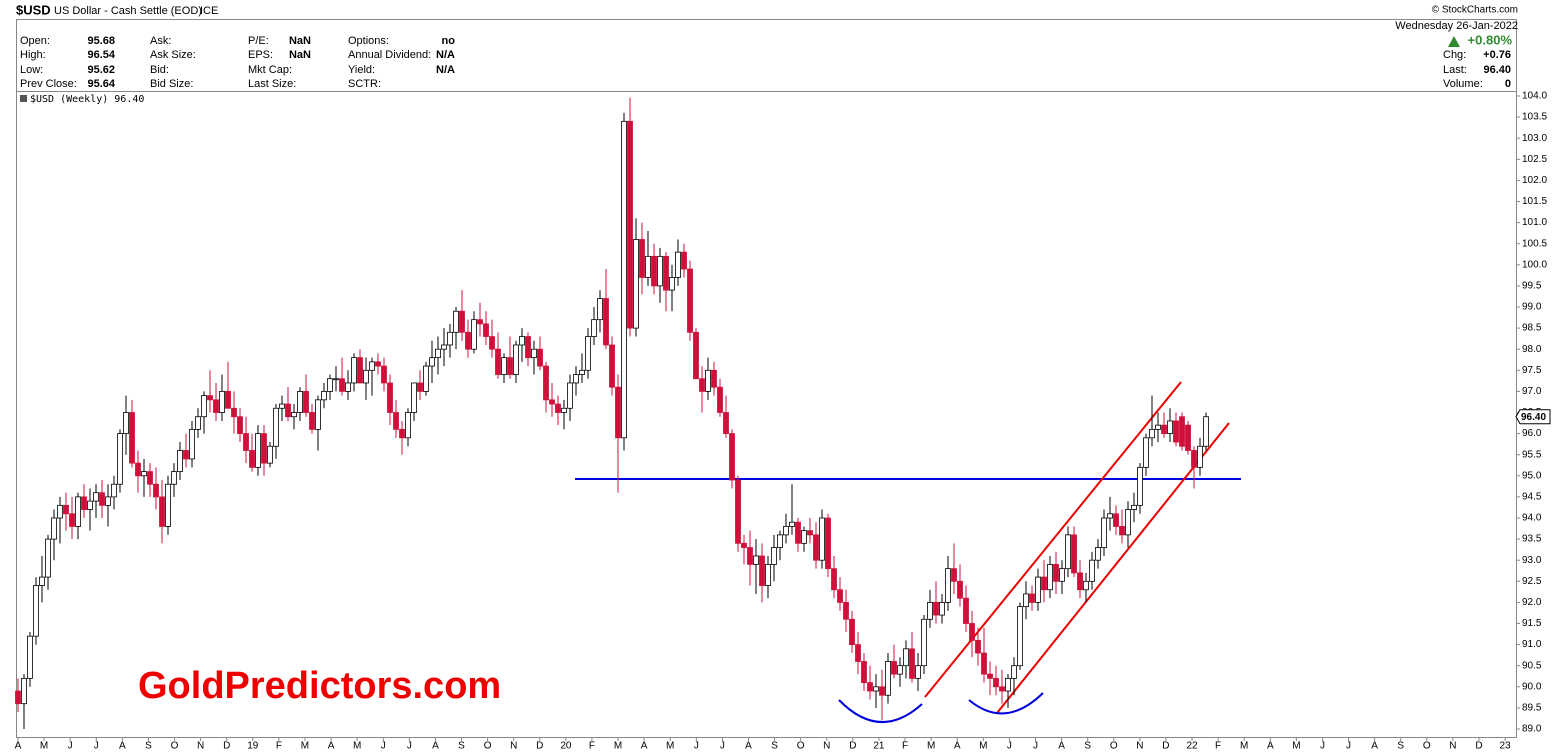 Image resolution: width=1565 pixels, height=754 pixels. Describe the element at coordinates (1532, 497) in the screenshot. I see `y-tick-label: 94.5` at that location.